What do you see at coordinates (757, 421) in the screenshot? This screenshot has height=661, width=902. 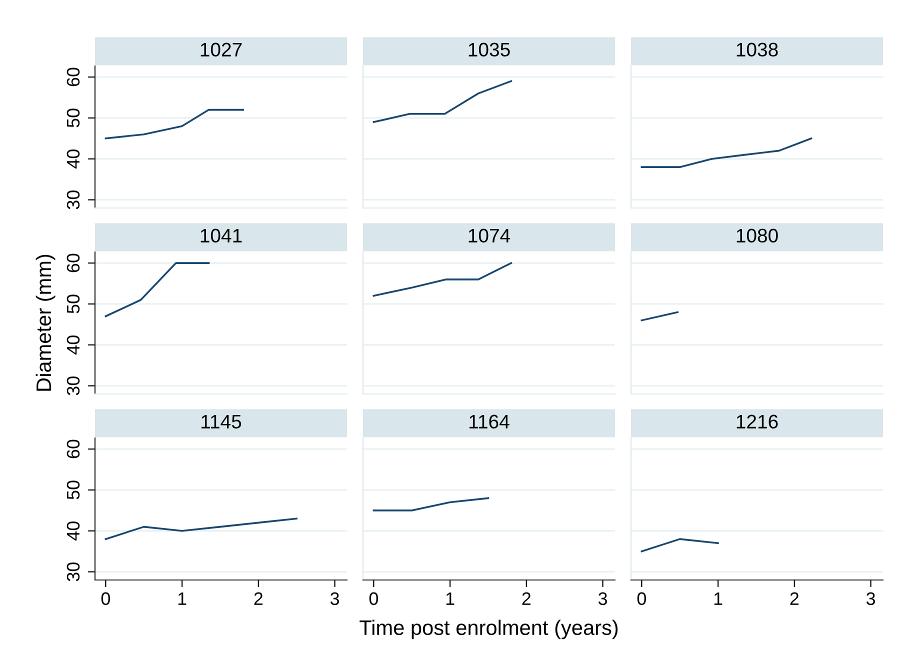 I see `chart-title: 1216` at bounding box center [757, 421].